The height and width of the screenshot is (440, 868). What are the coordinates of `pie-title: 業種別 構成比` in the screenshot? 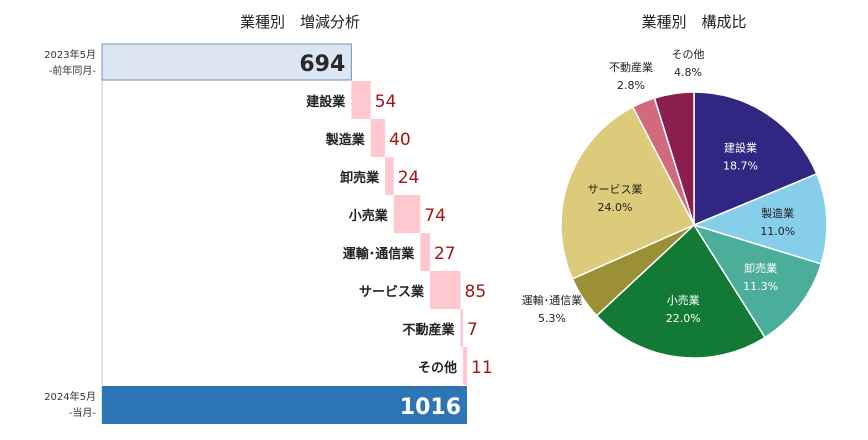 It's located at (693, 22).